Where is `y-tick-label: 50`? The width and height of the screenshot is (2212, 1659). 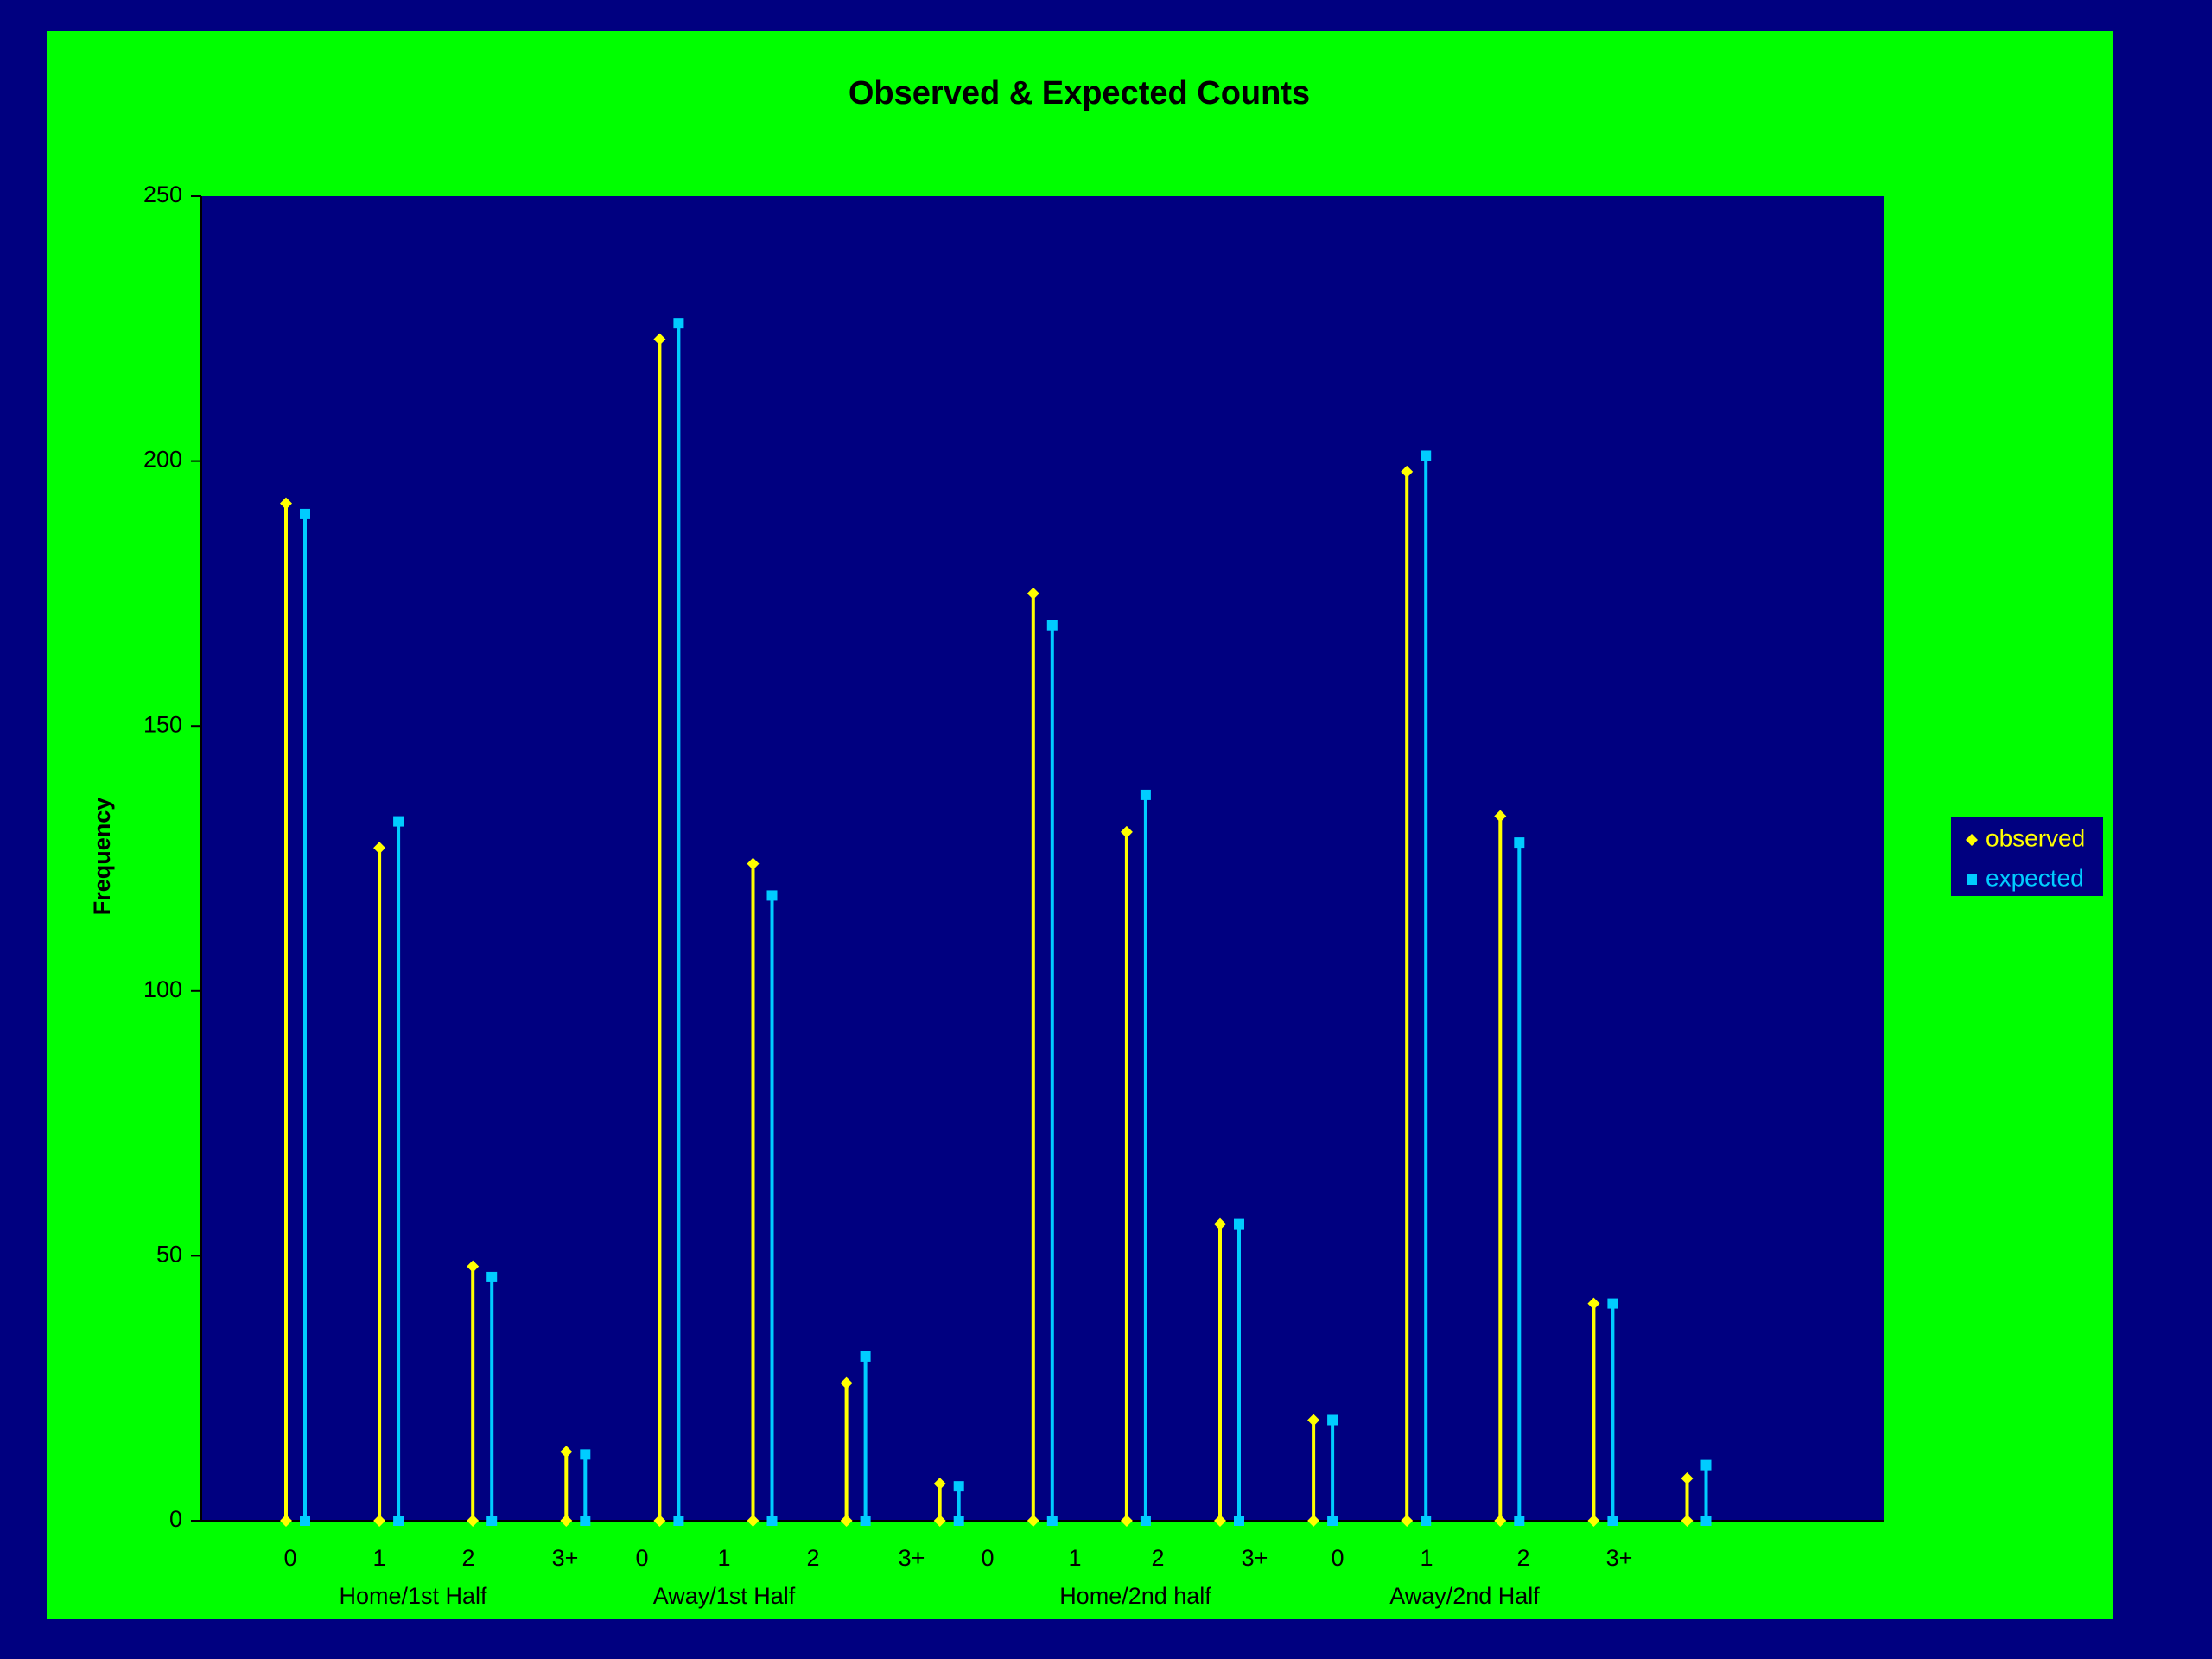
y-tick-label: 50 is located at coordinates (169, 1255).